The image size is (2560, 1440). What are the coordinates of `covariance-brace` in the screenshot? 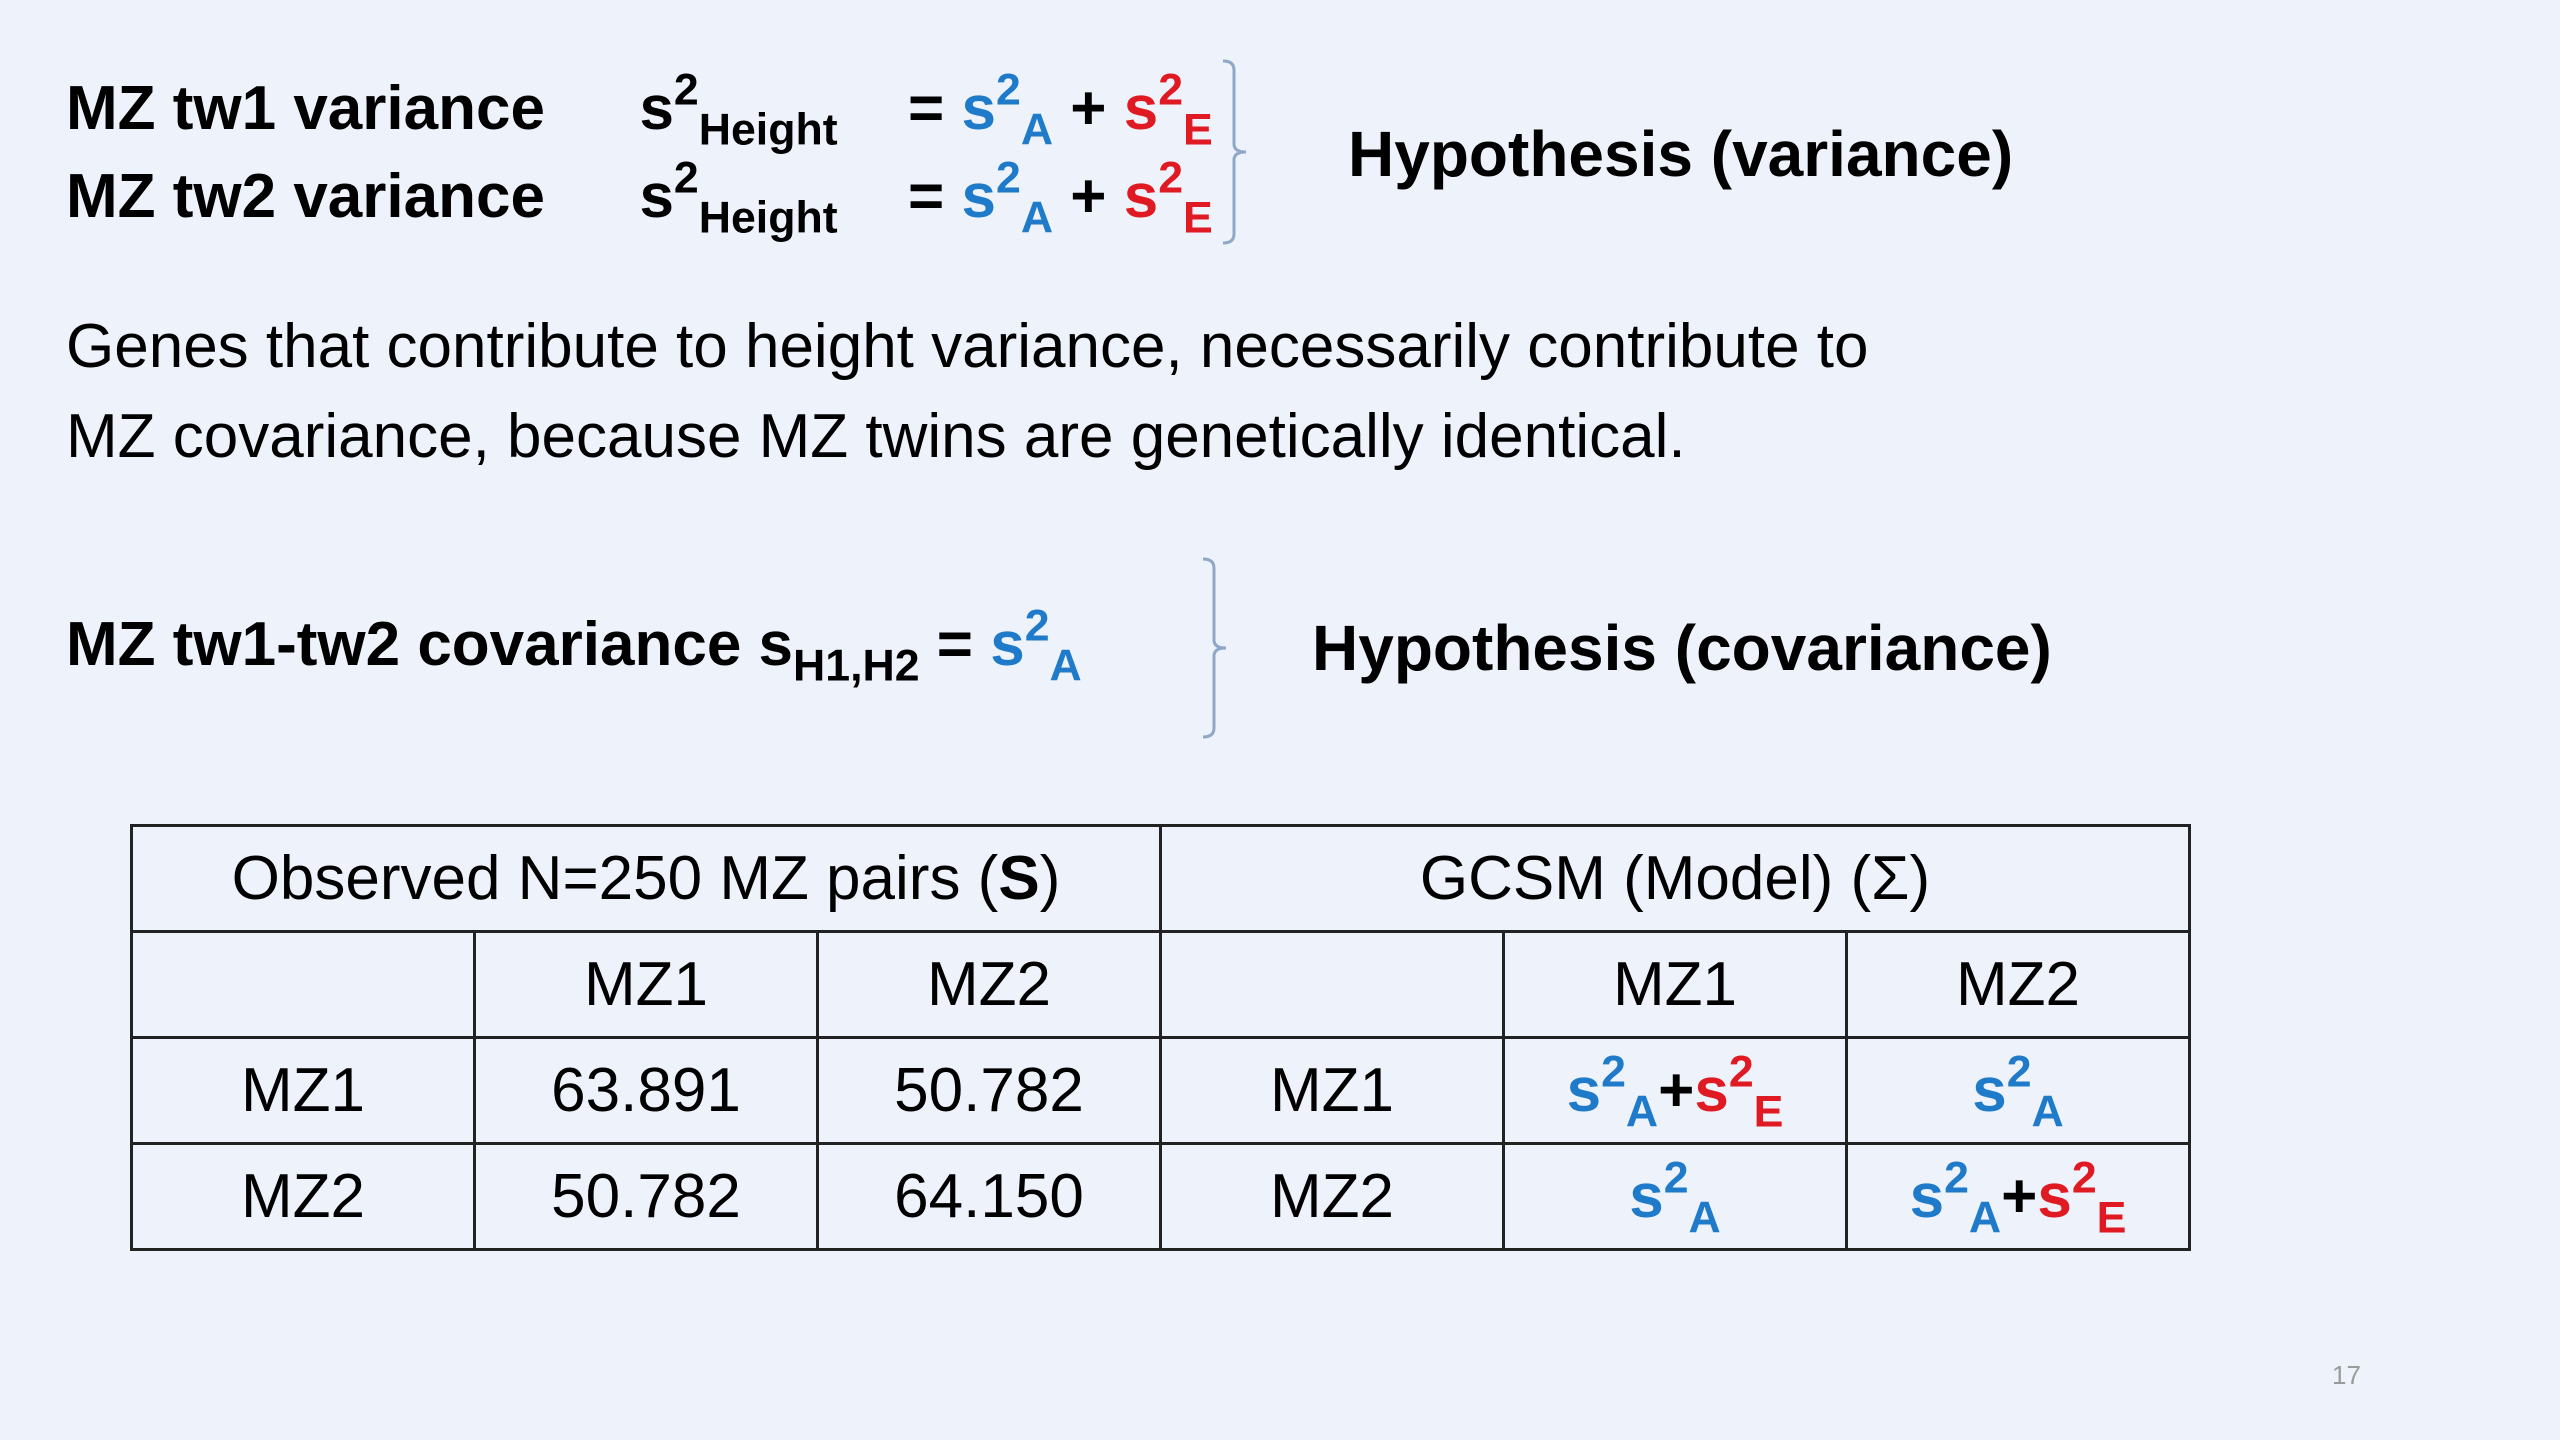 It's located at (1214, 648).